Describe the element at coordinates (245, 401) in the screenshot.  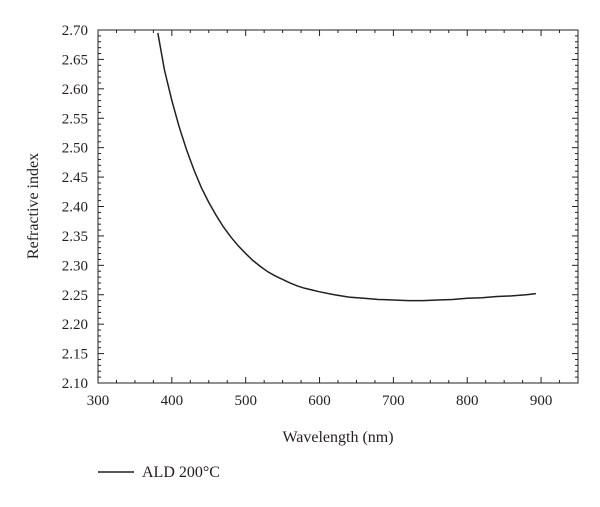
I see `x-tick-label: 500` at that location.